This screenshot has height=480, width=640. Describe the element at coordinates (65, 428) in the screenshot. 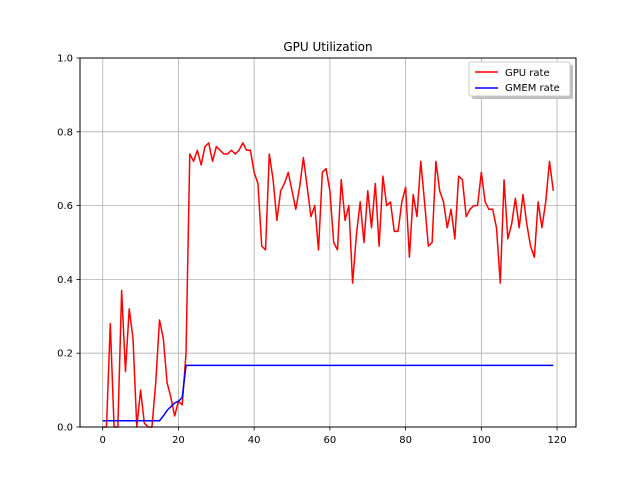

I see `y-tick-label: 0.0` at that location.